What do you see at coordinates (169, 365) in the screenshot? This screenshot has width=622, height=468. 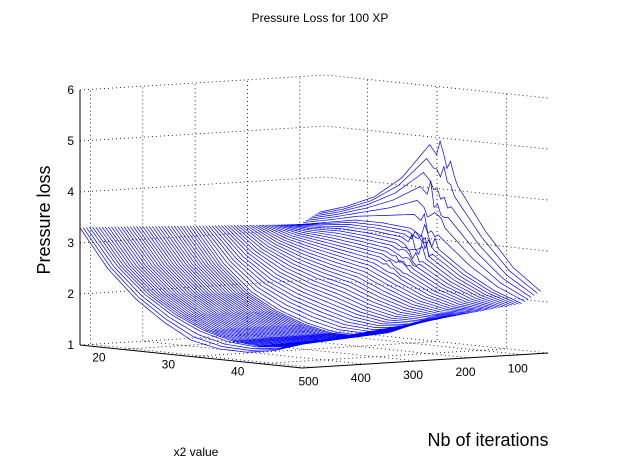 I see `x-tick-label: 30` at bounding box center [169, 365].